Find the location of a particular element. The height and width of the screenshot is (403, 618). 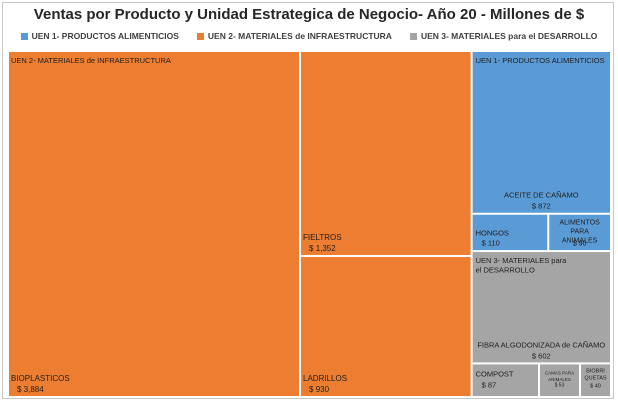

tile-label-alimentos-para-animales: ALIMENTOS is located at coordinates (579, 223).